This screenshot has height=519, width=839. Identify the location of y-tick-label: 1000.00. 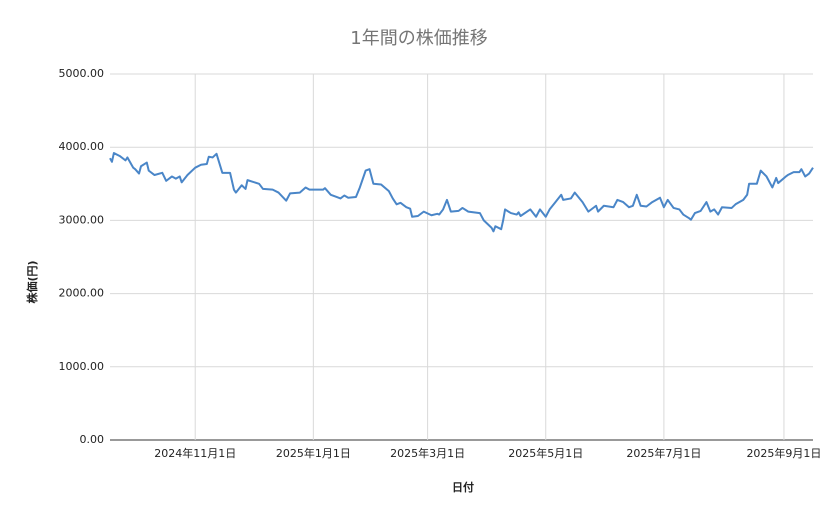
(82, 366).